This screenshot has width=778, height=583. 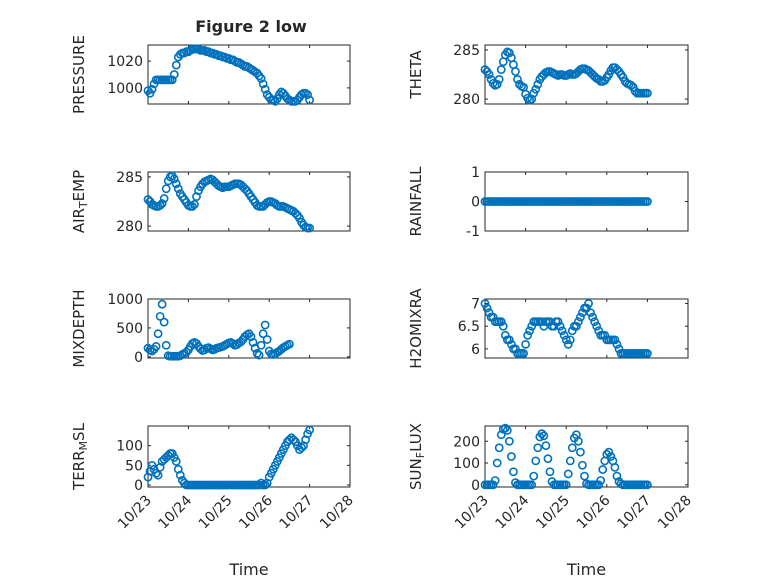 What do you see at coordinates (475, 305) in the screenshot?
I see `y-tick-label: 7` at bounding box center [475, 305].